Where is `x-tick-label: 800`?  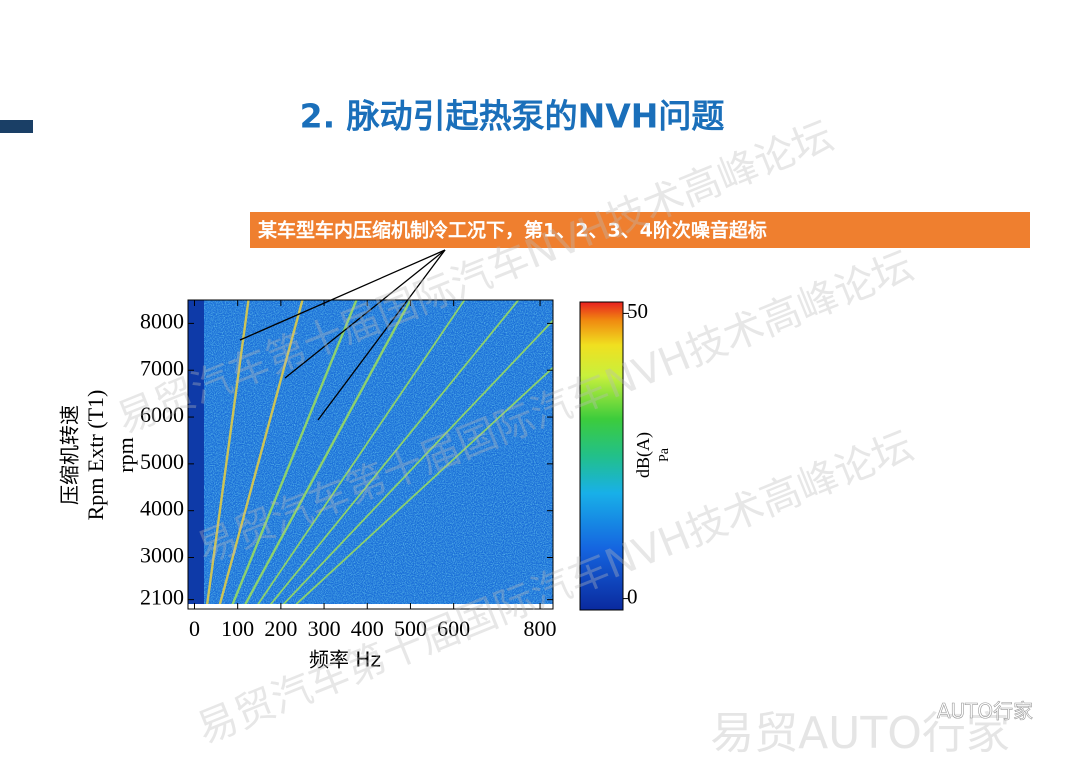
x-tick-label: 800 is located at coordinates (540, 628).